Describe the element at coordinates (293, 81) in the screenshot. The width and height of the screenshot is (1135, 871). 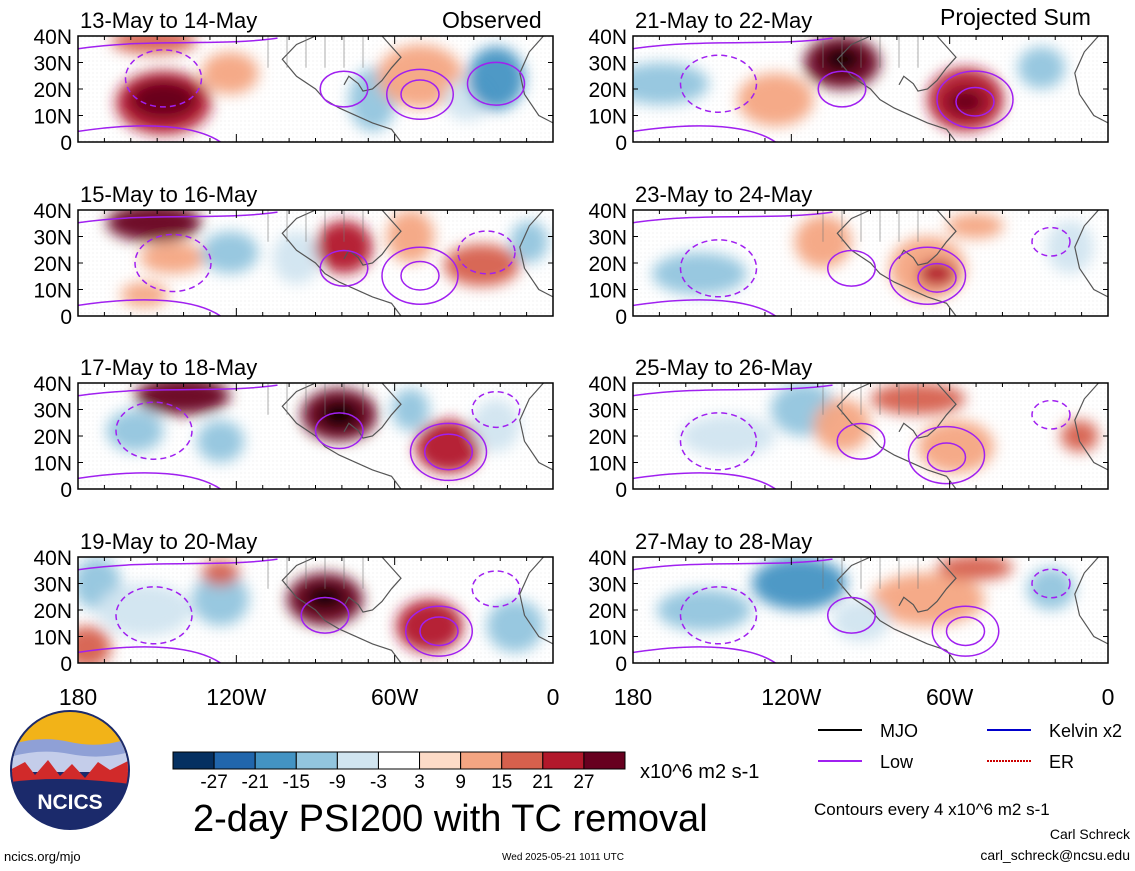
I see `map-panel: 13-May to 14-May 40N 30N 20N 10N 0` at that location.